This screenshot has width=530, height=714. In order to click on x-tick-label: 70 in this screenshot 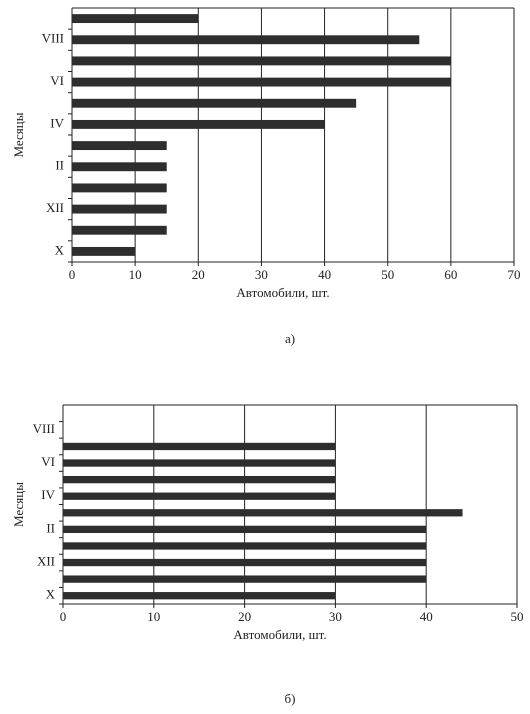, I will do `click(514, 274)`.